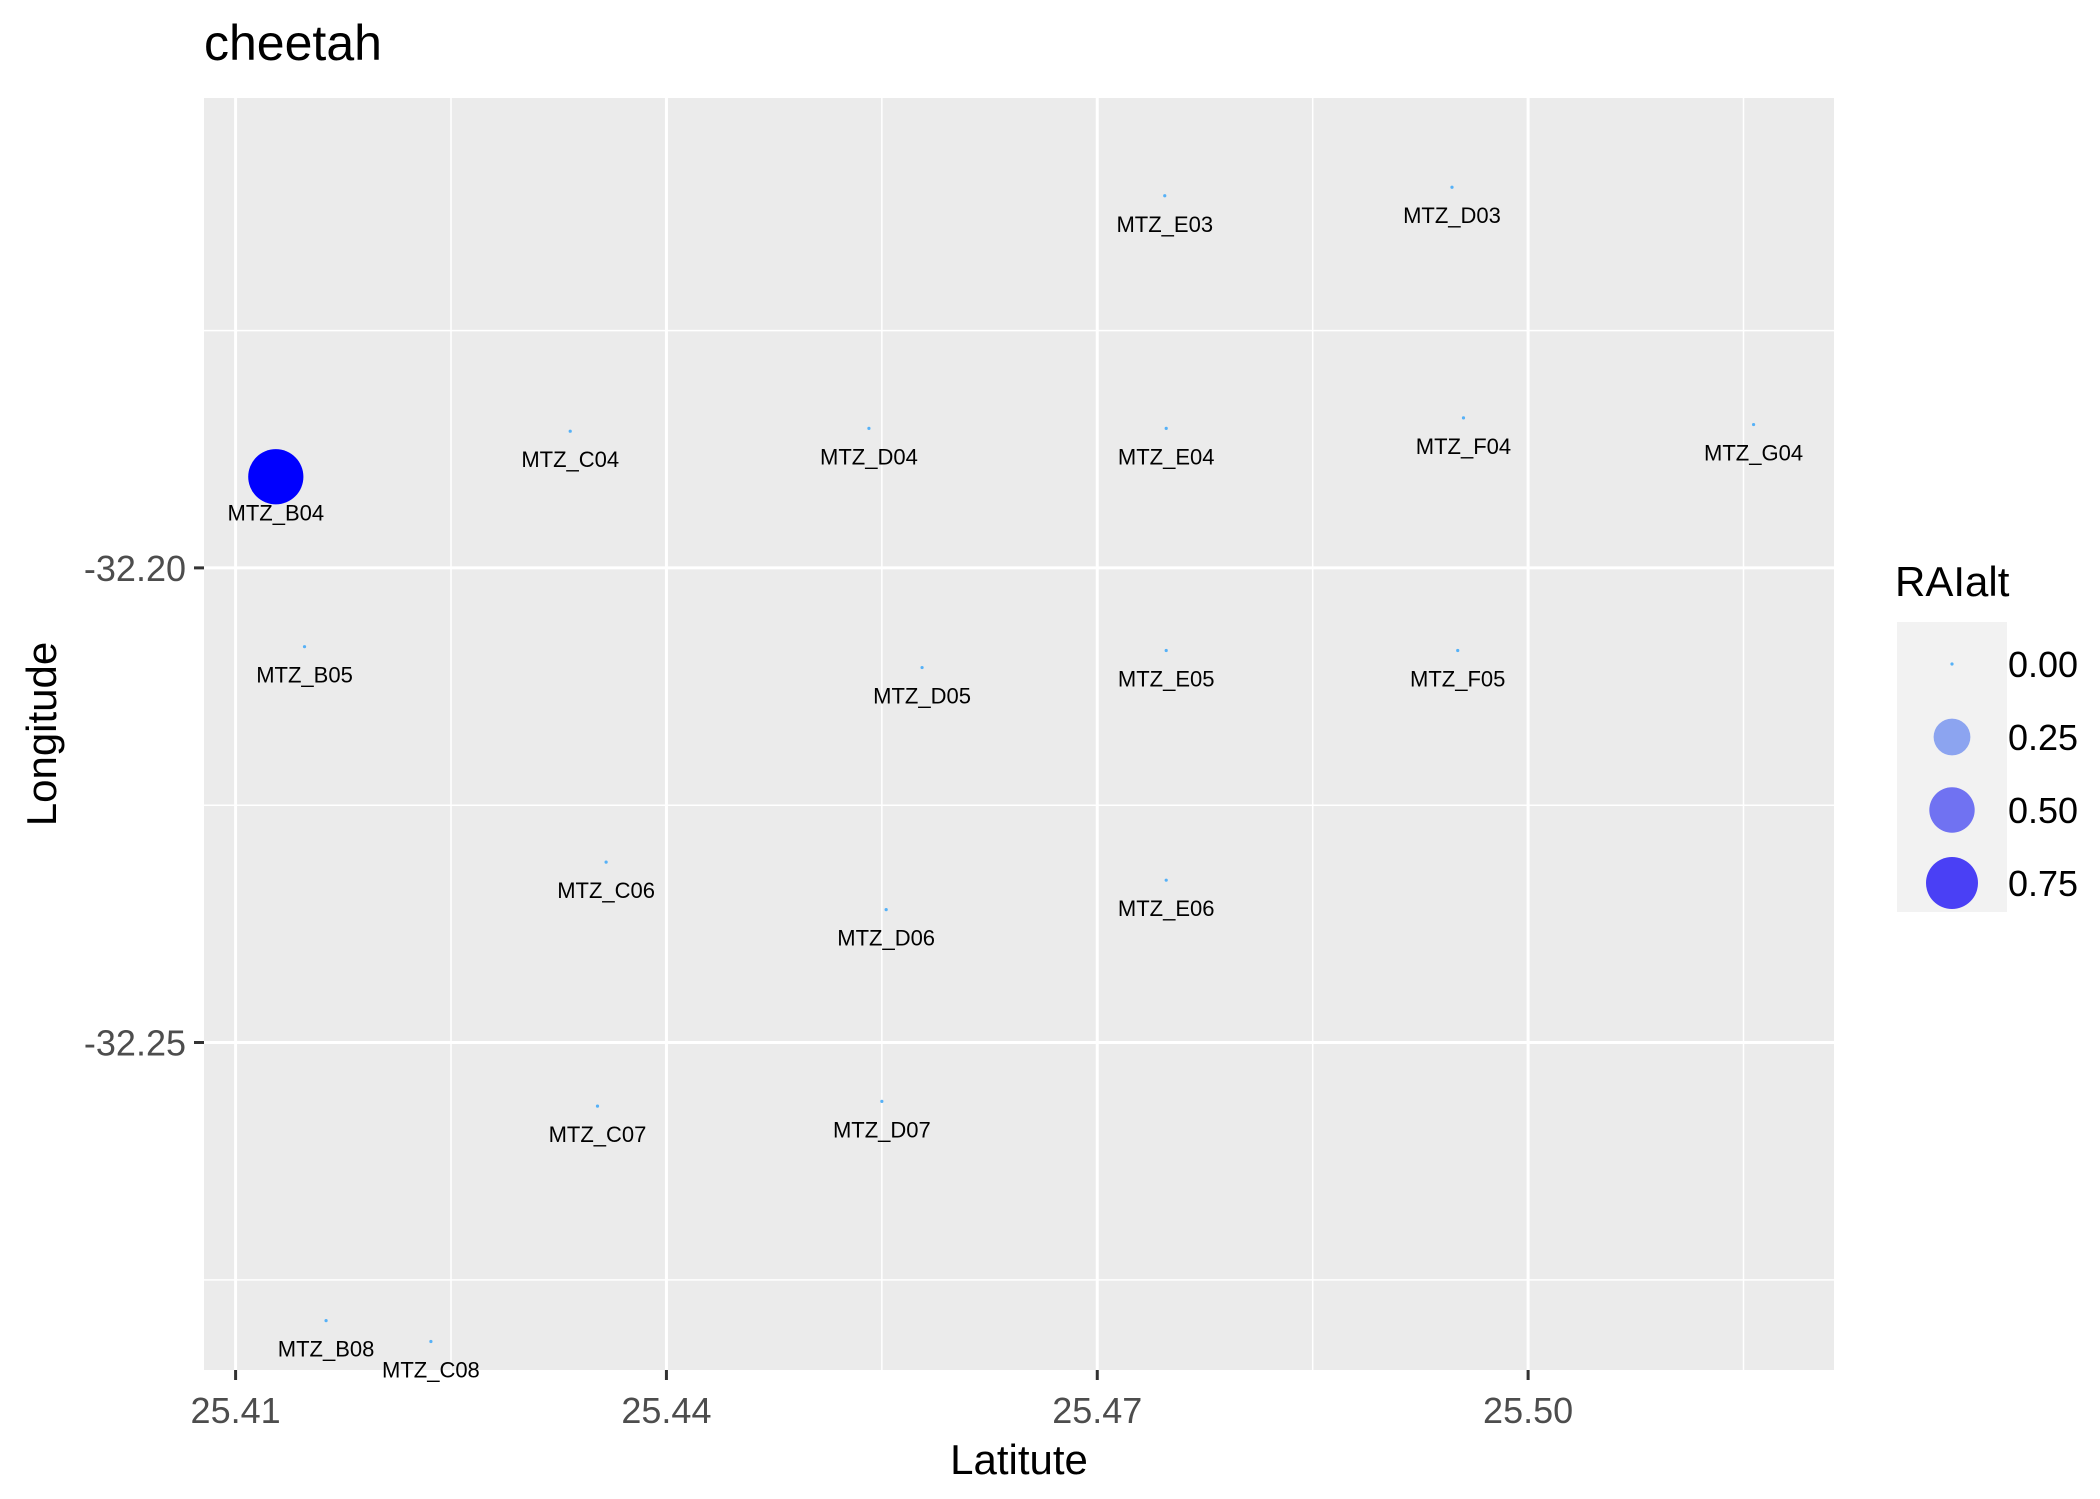 This screenshot has height=1499, width=2100. I want to click on point-label: MTZ_G04, so click(1753, 453).